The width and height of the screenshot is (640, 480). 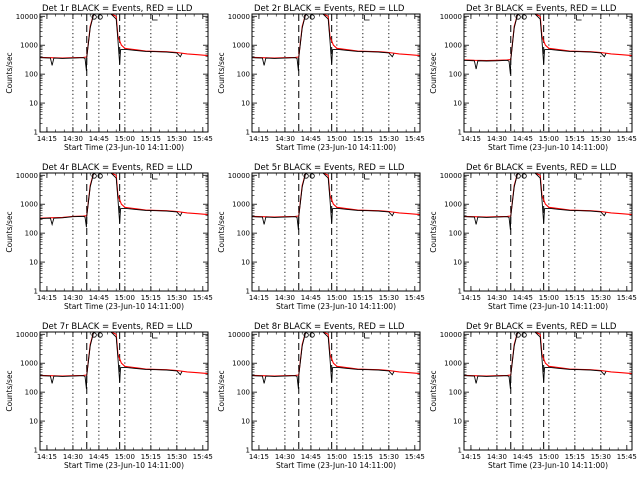 What do you see at coordinates (541, 168) in the screenshot?
I see `panel-title: Det 6r BLACK = Events, RED = LLD` at bounding box center [541, 168].